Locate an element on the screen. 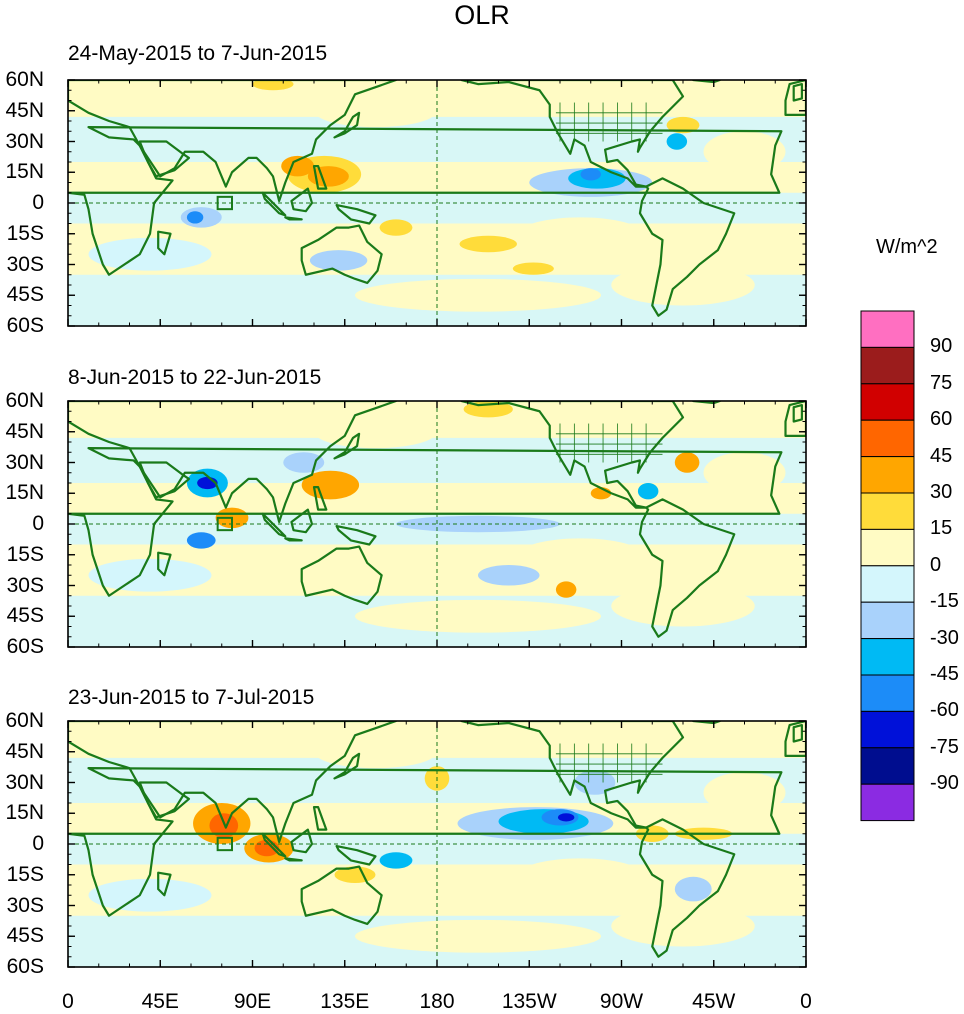 The image size is (964, 1014). lon-label: 180 is located at coordinates (437, 1001).